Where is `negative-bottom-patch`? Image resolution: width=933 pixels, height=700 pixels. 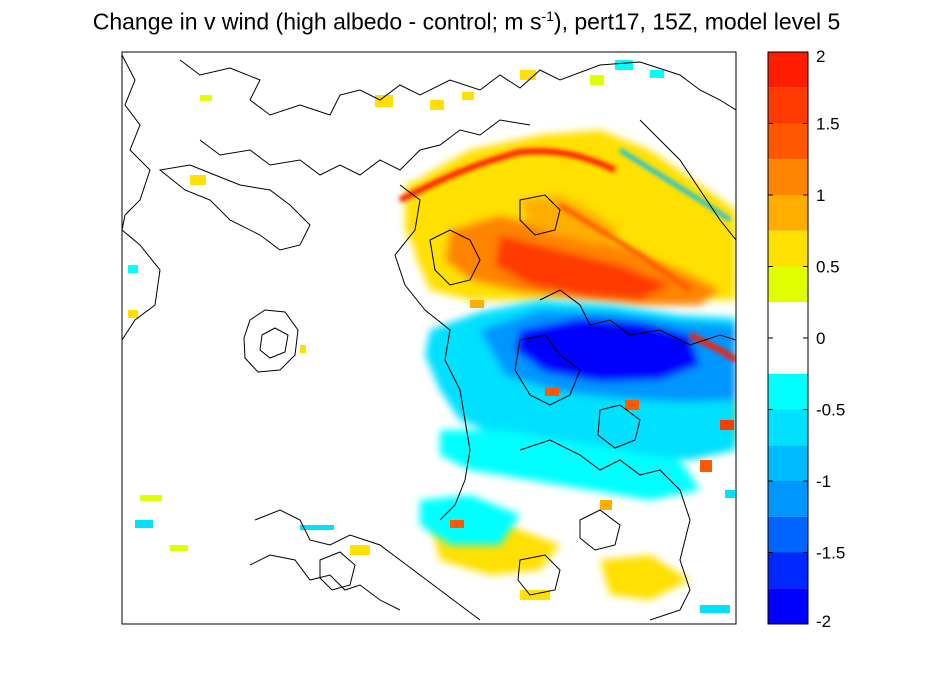 negative-bottom-patch is located at coordinates (470, 520).